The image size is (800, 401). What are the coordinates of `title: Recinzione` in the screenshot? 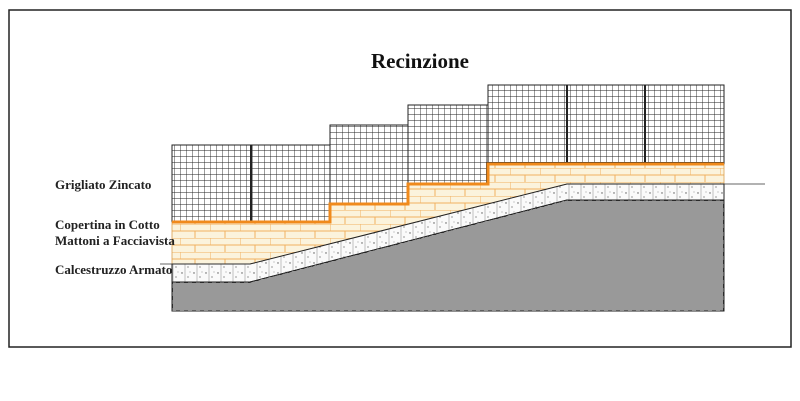 It's located at (420, 61).